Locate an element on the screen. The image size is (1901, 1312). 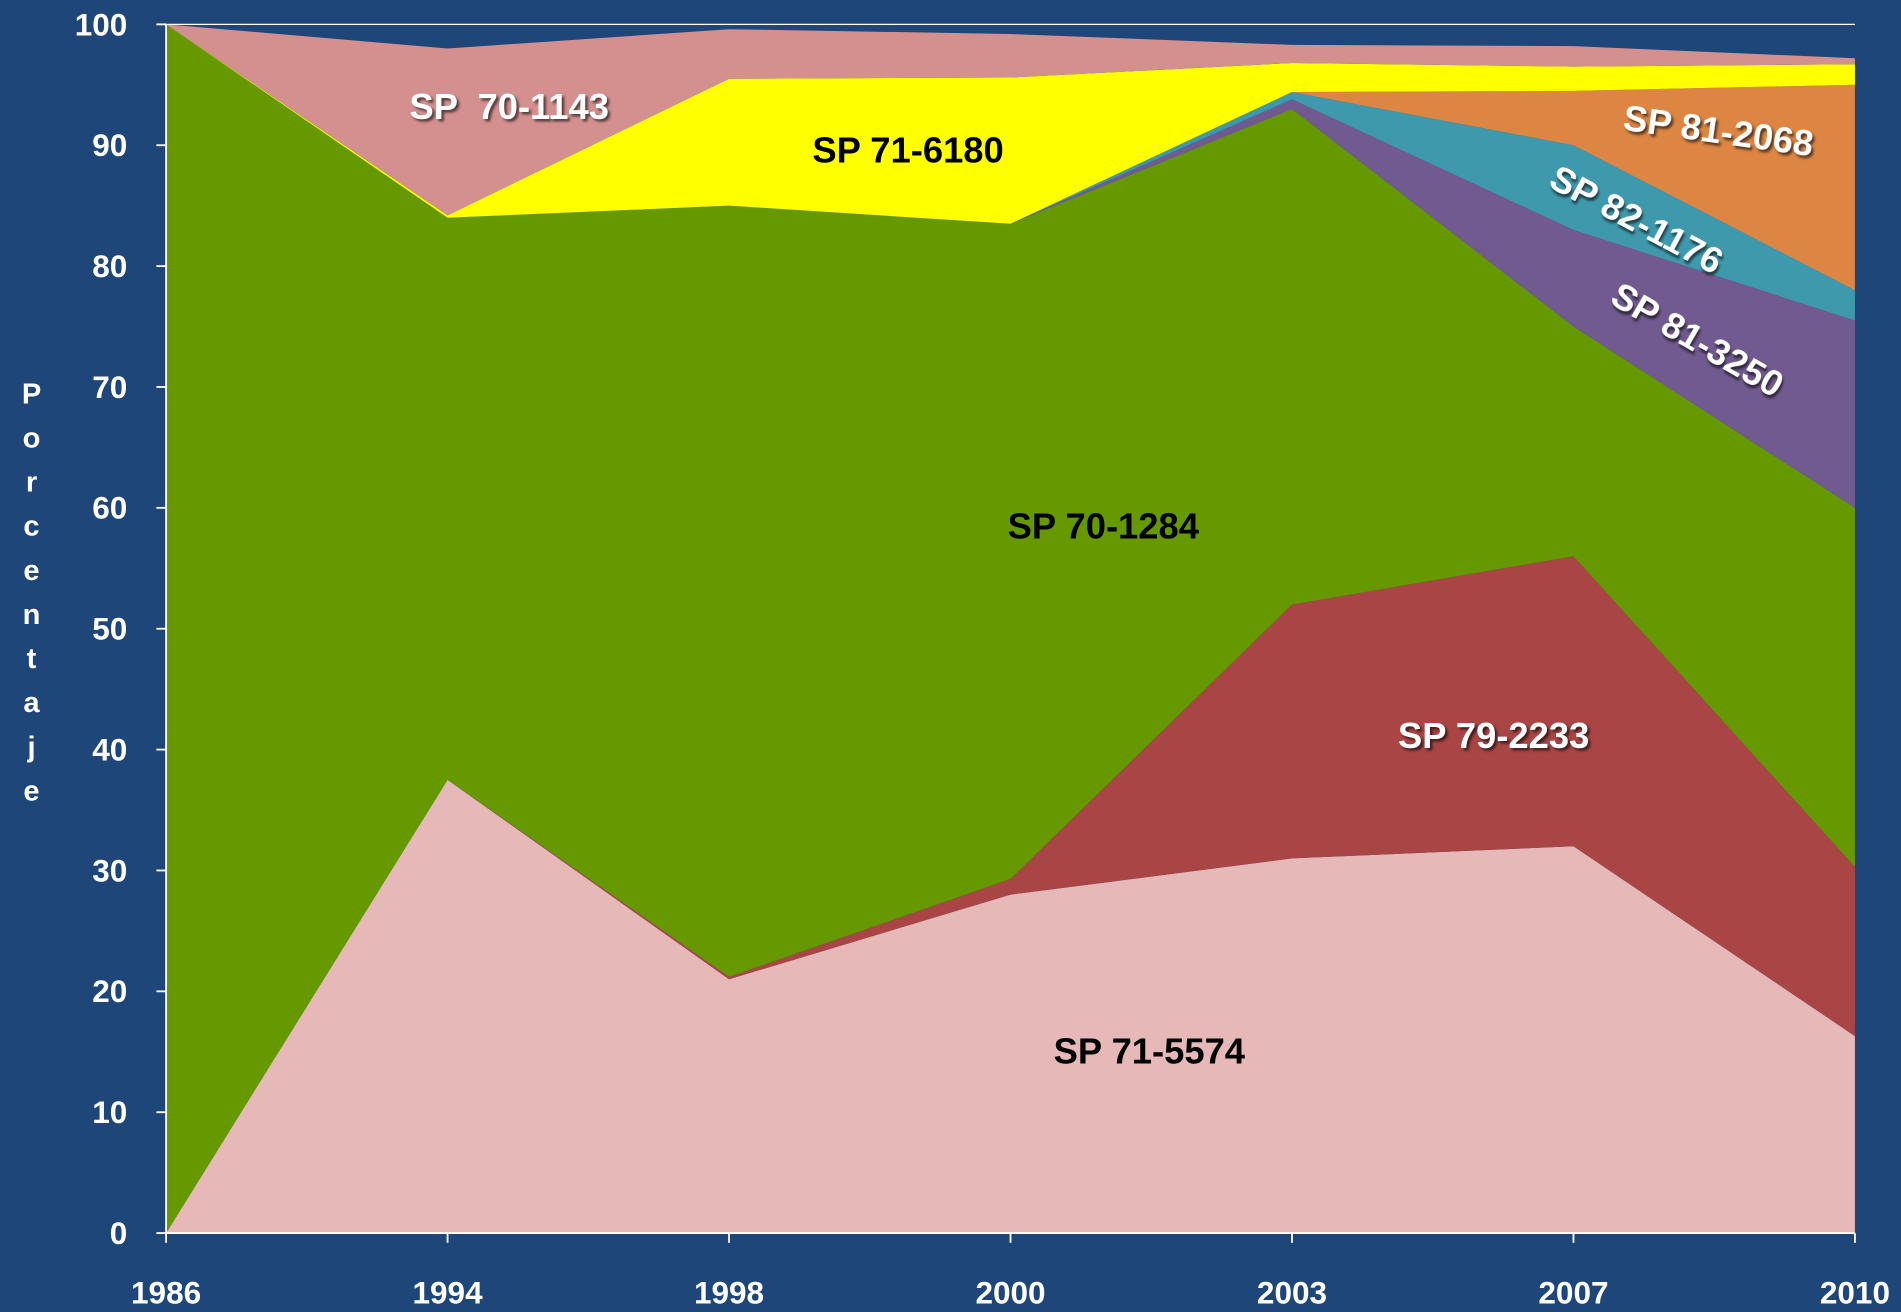
x-tick-label: 2007 is located at coordinates (1573, 1292).